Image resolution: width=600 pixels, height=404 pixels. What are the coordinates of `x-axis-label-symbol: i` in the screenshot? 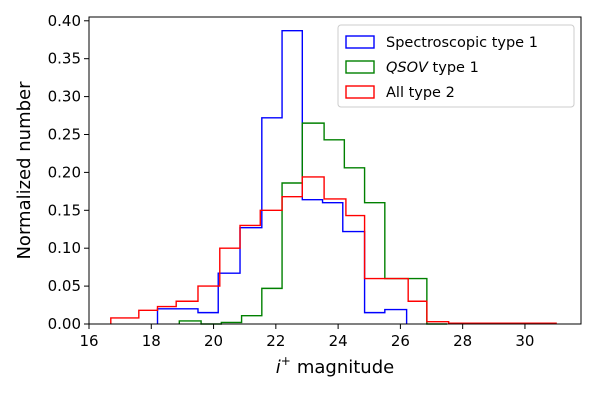 It's located at (278, 367).